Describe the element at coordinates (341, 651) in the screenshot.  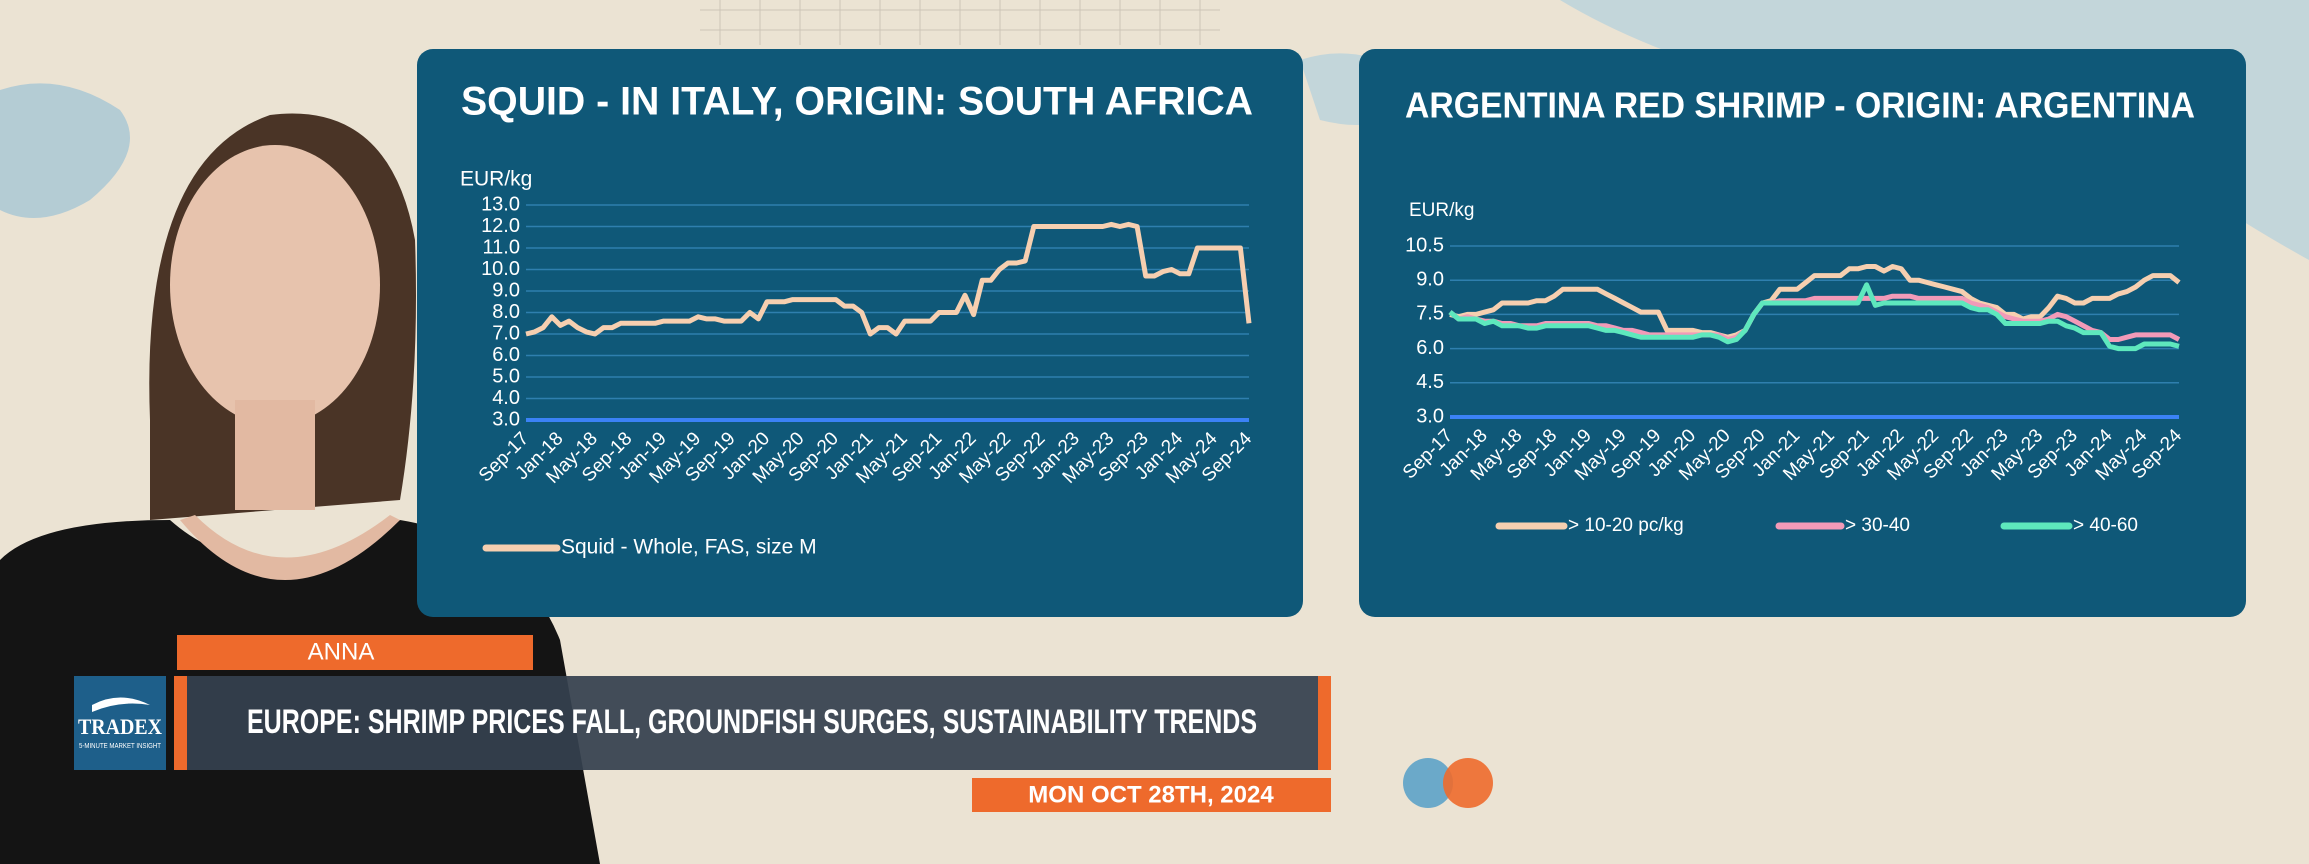
I see `presenter-name: ANNA` at that location.